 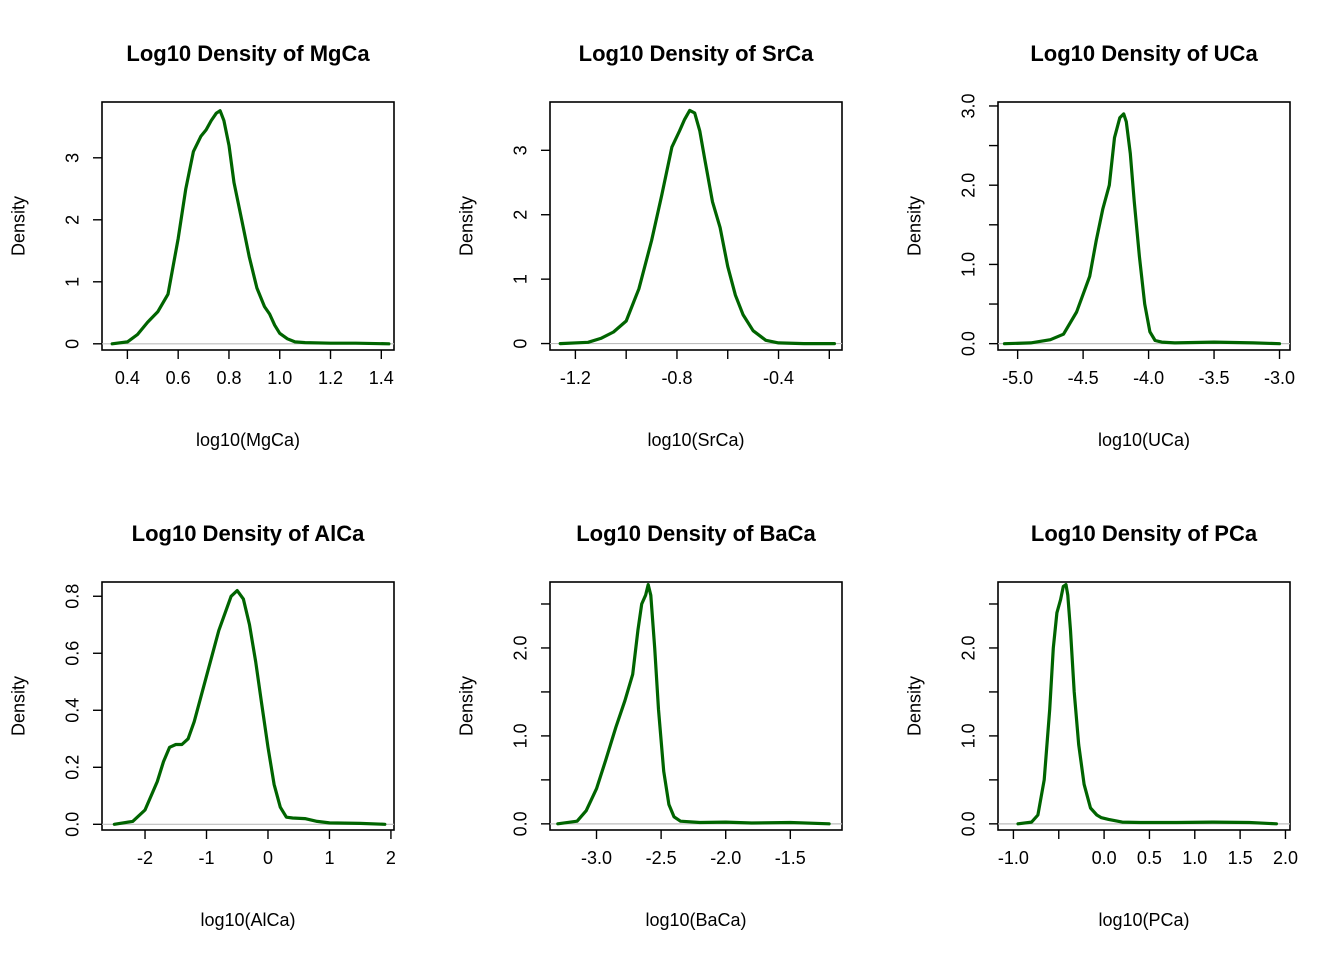 I want to click on x-tick-label: 0.4, so click(x=127, y=378).